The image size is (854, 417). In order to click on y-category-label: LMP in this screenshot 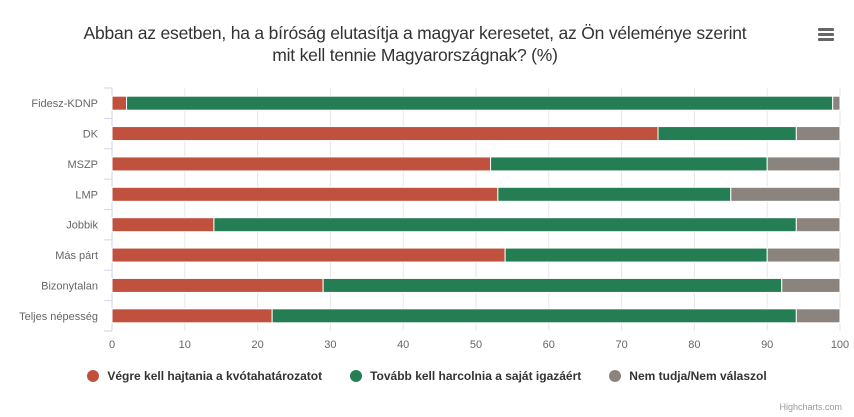, I will do `click(86, 195)`.